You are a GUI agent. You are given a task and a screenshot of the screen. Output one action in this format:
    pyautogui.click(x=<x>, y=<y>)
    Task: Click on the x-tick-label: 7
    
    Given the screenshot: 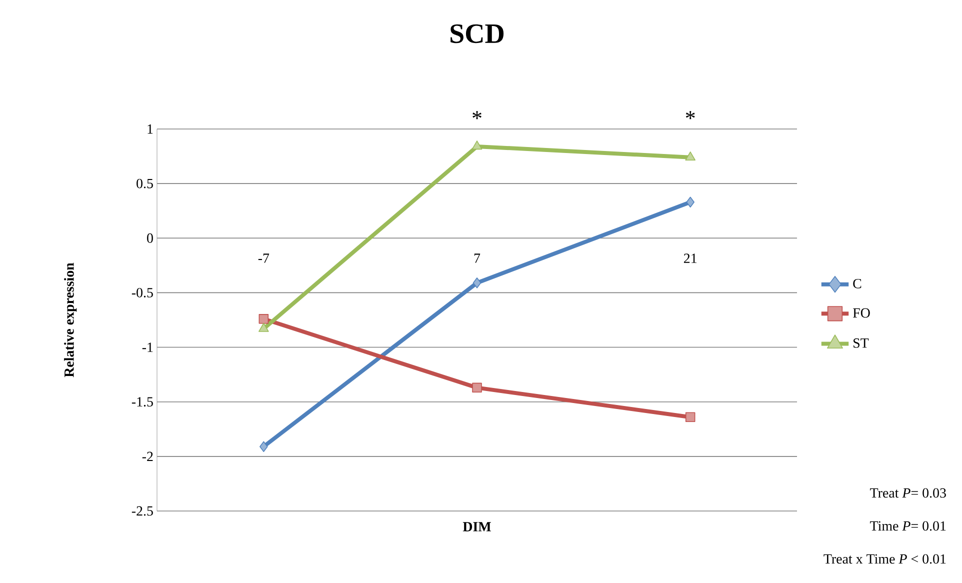 What is the action you would take?
    pyautogui.click(x=477, y=258)
    